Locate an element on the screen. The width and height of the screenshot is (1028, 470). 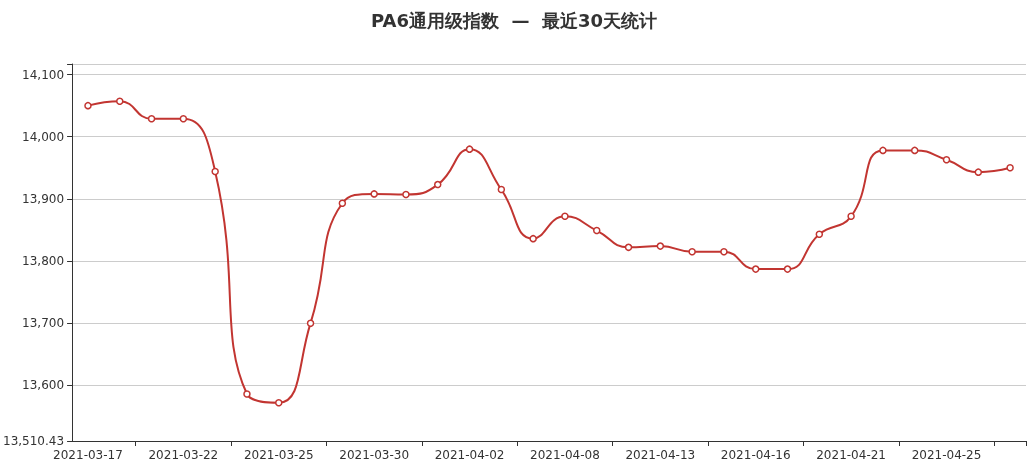
x-tick-label: 2021-04-08 is located at coordinates (565, 455).